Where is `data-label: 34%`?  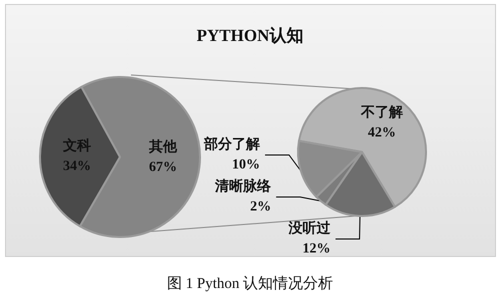
data-label: 34% is located at coordinates (77, 166).